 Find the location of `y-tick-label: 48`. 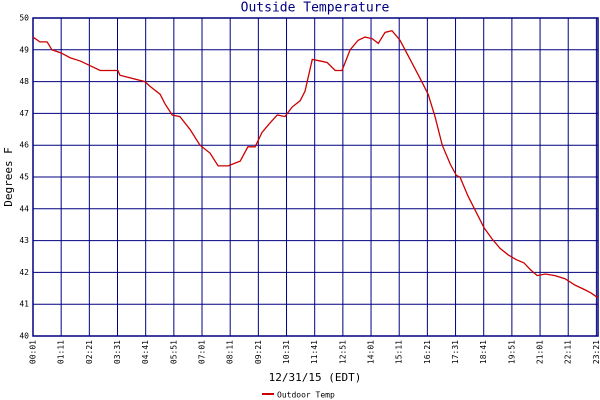

y-tick-label: 48 is located at coordinates (24, 81).